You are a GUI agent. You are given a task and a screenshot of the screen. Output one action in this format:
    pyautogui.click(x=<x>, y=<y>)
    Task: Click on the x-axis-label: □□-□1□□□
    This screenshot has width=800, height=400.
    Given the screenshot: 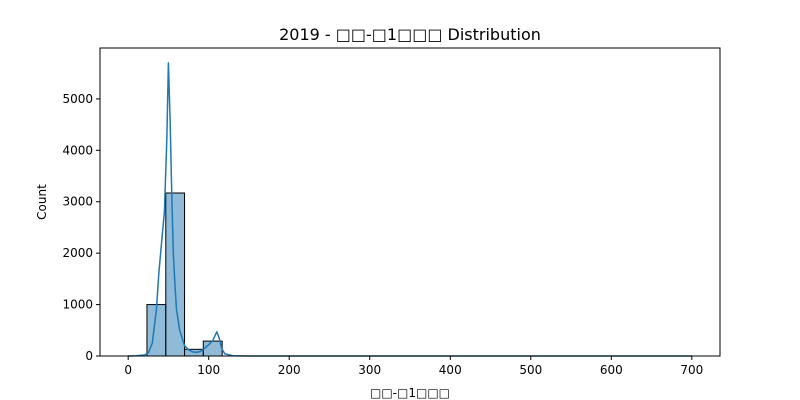 What is the action you would take?
    pyautogui.click(x=410, y=393)
    